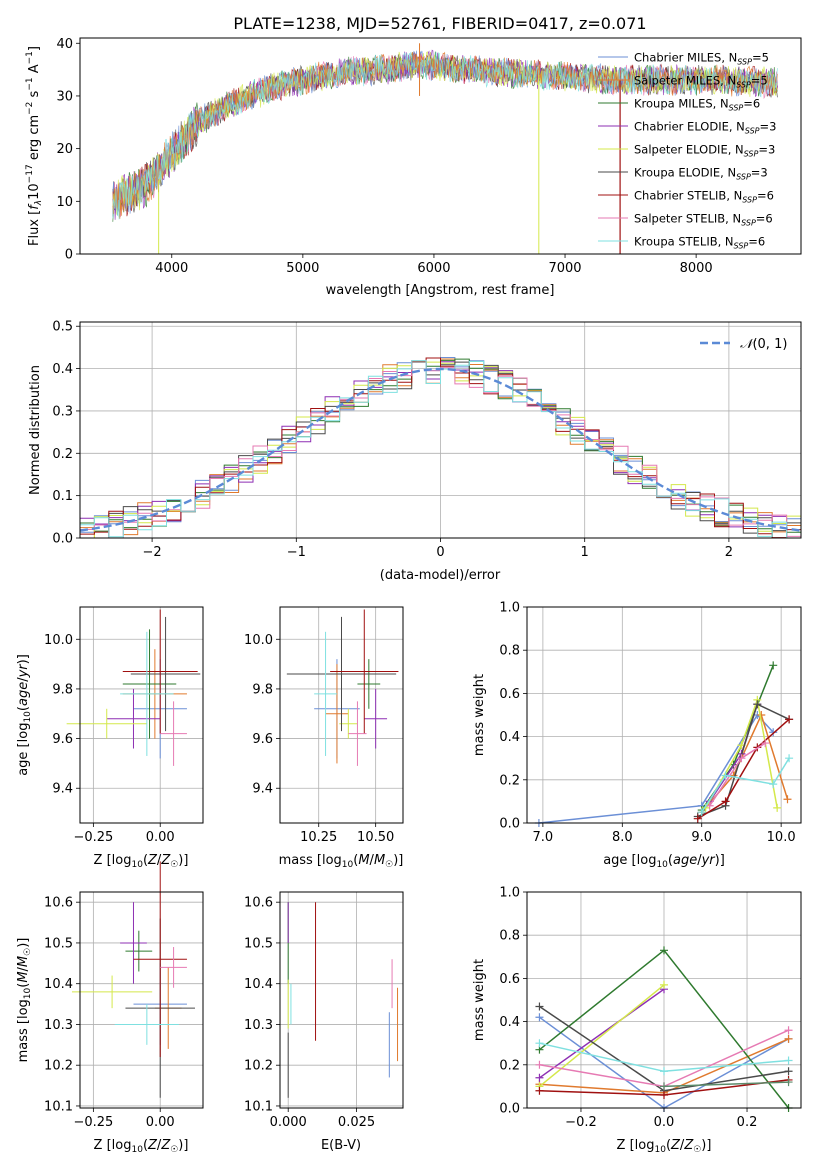  Describe the element at coordinates (62, 411) in the screenshot. I see `y-tick-label: 0.3` at that location.